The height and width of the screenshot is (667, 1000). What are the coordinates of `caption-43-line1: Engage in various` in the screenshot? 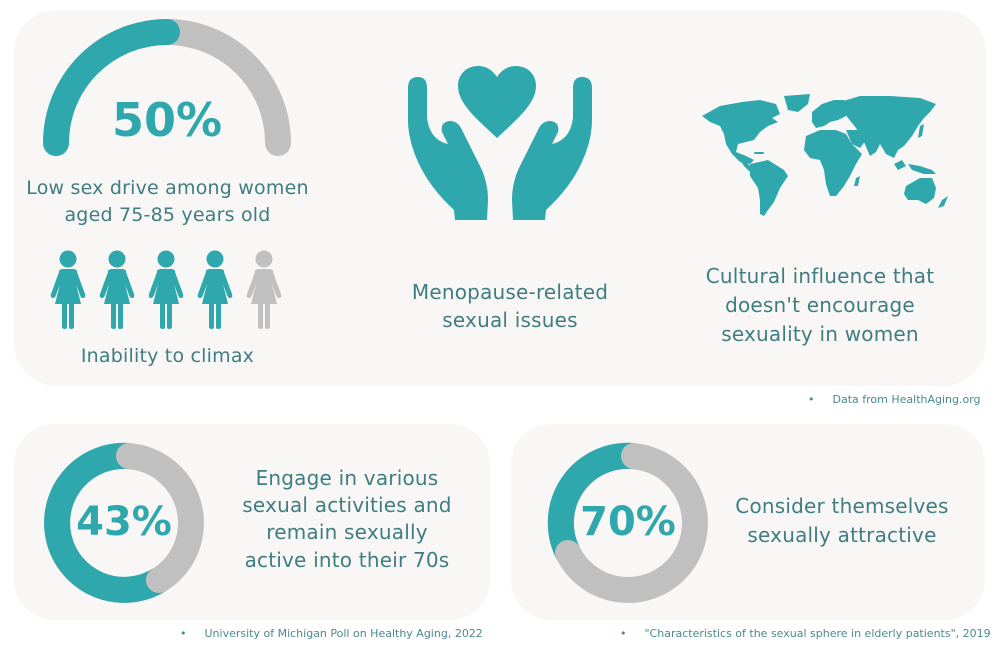 It's located at (347, 478).